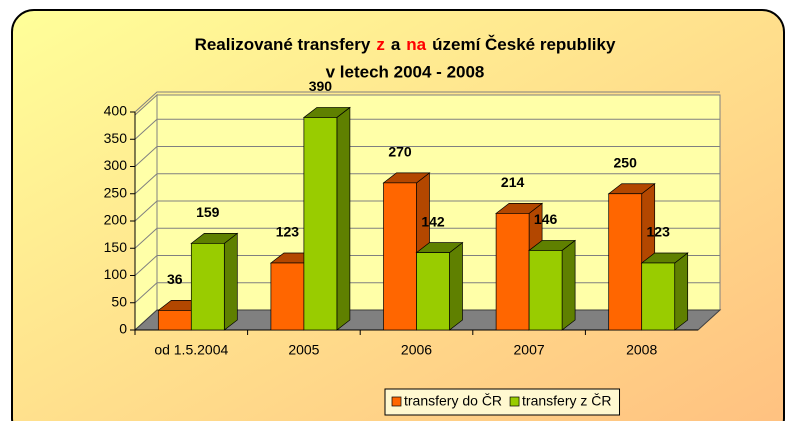  What do you see at coordinates (416, 44) in the screenshot?
I see `title-part: na` at bounding box center [416, 44].